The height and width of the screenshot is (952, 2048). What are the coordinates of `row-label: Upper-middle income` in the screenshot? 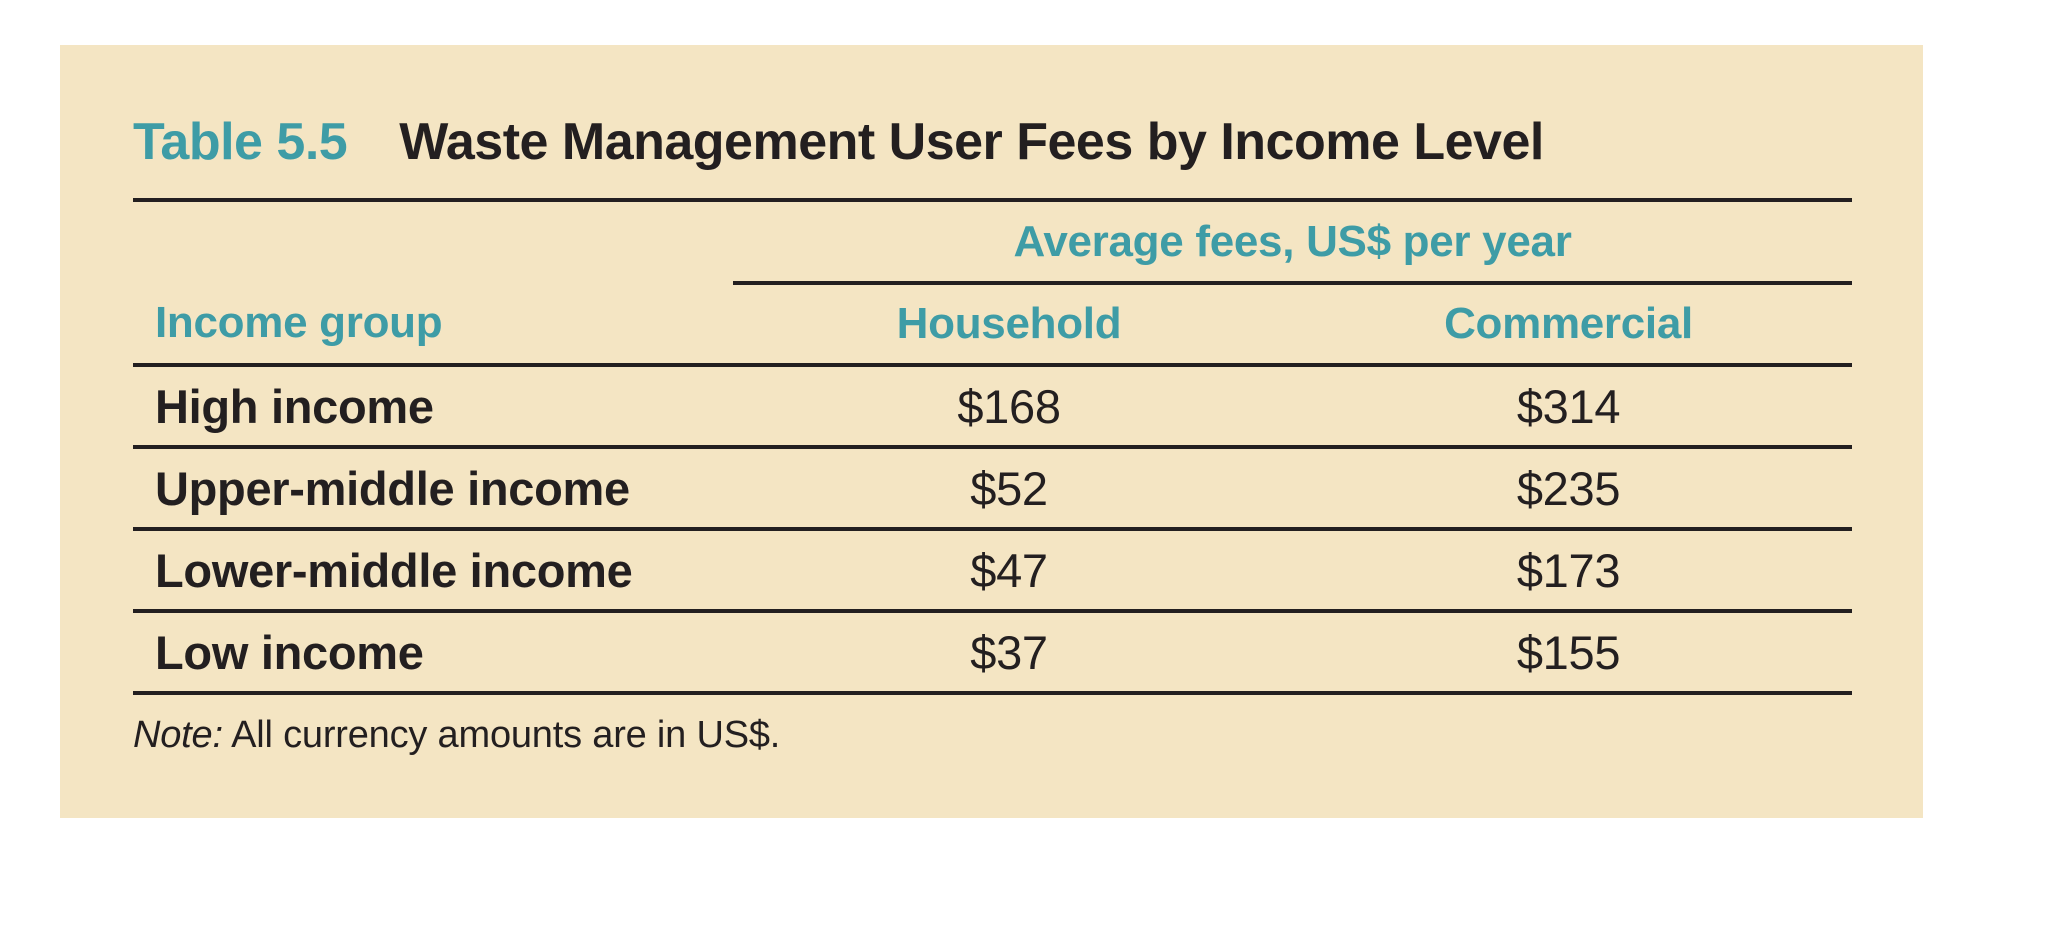 It's located at (433, 489).